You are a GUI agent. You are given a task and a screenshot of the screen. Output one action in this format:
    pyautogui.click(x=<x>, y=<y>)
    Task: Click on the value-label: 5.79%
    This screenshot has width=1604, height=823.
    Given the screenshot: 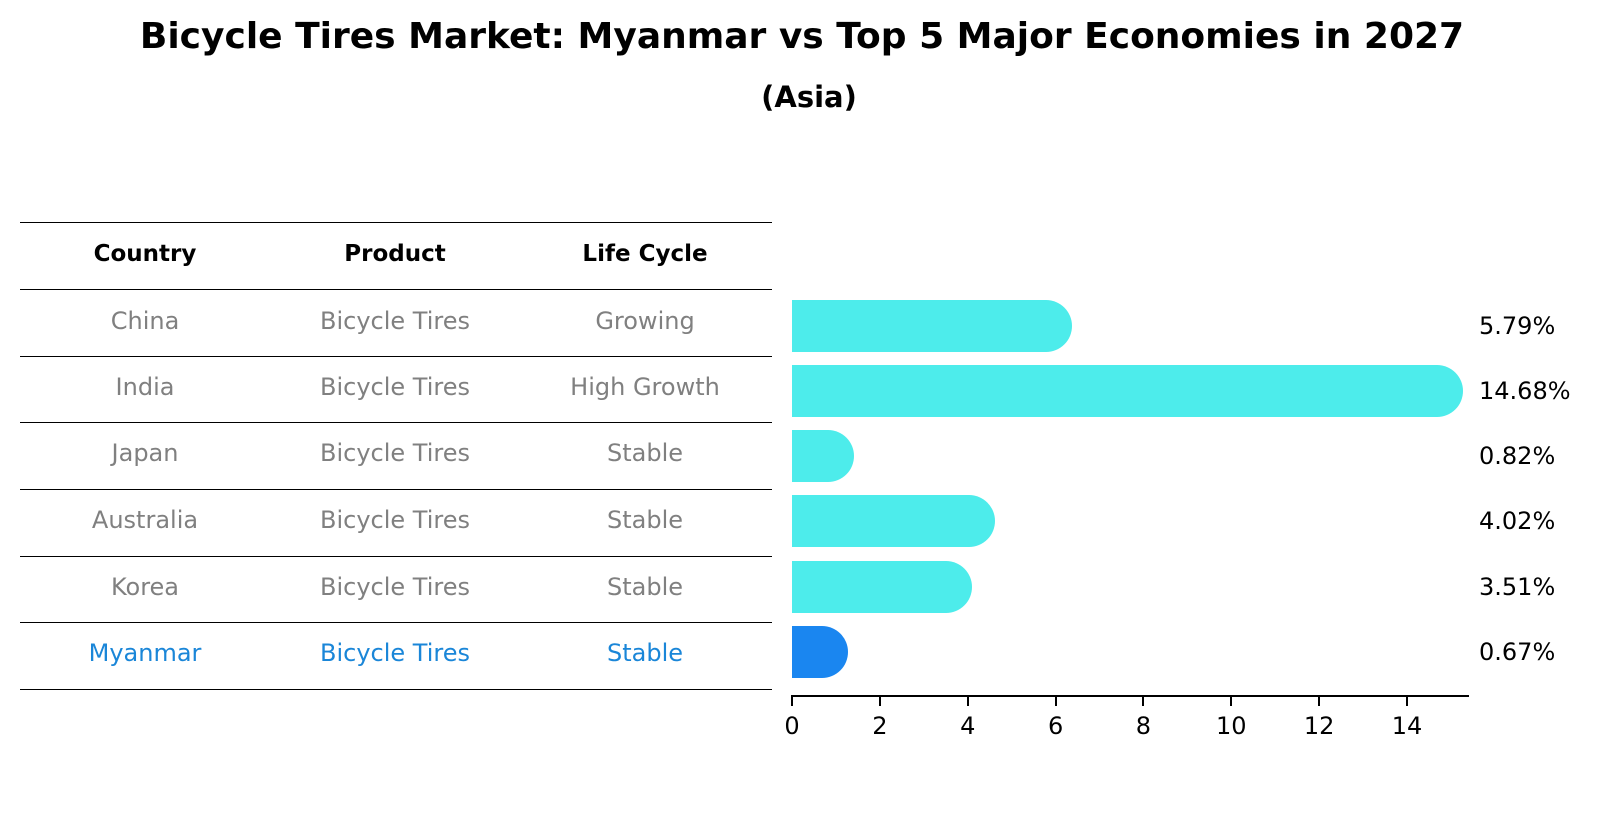 What is the action you would take?
    pyautogui.click(x=1517, y=326)
    